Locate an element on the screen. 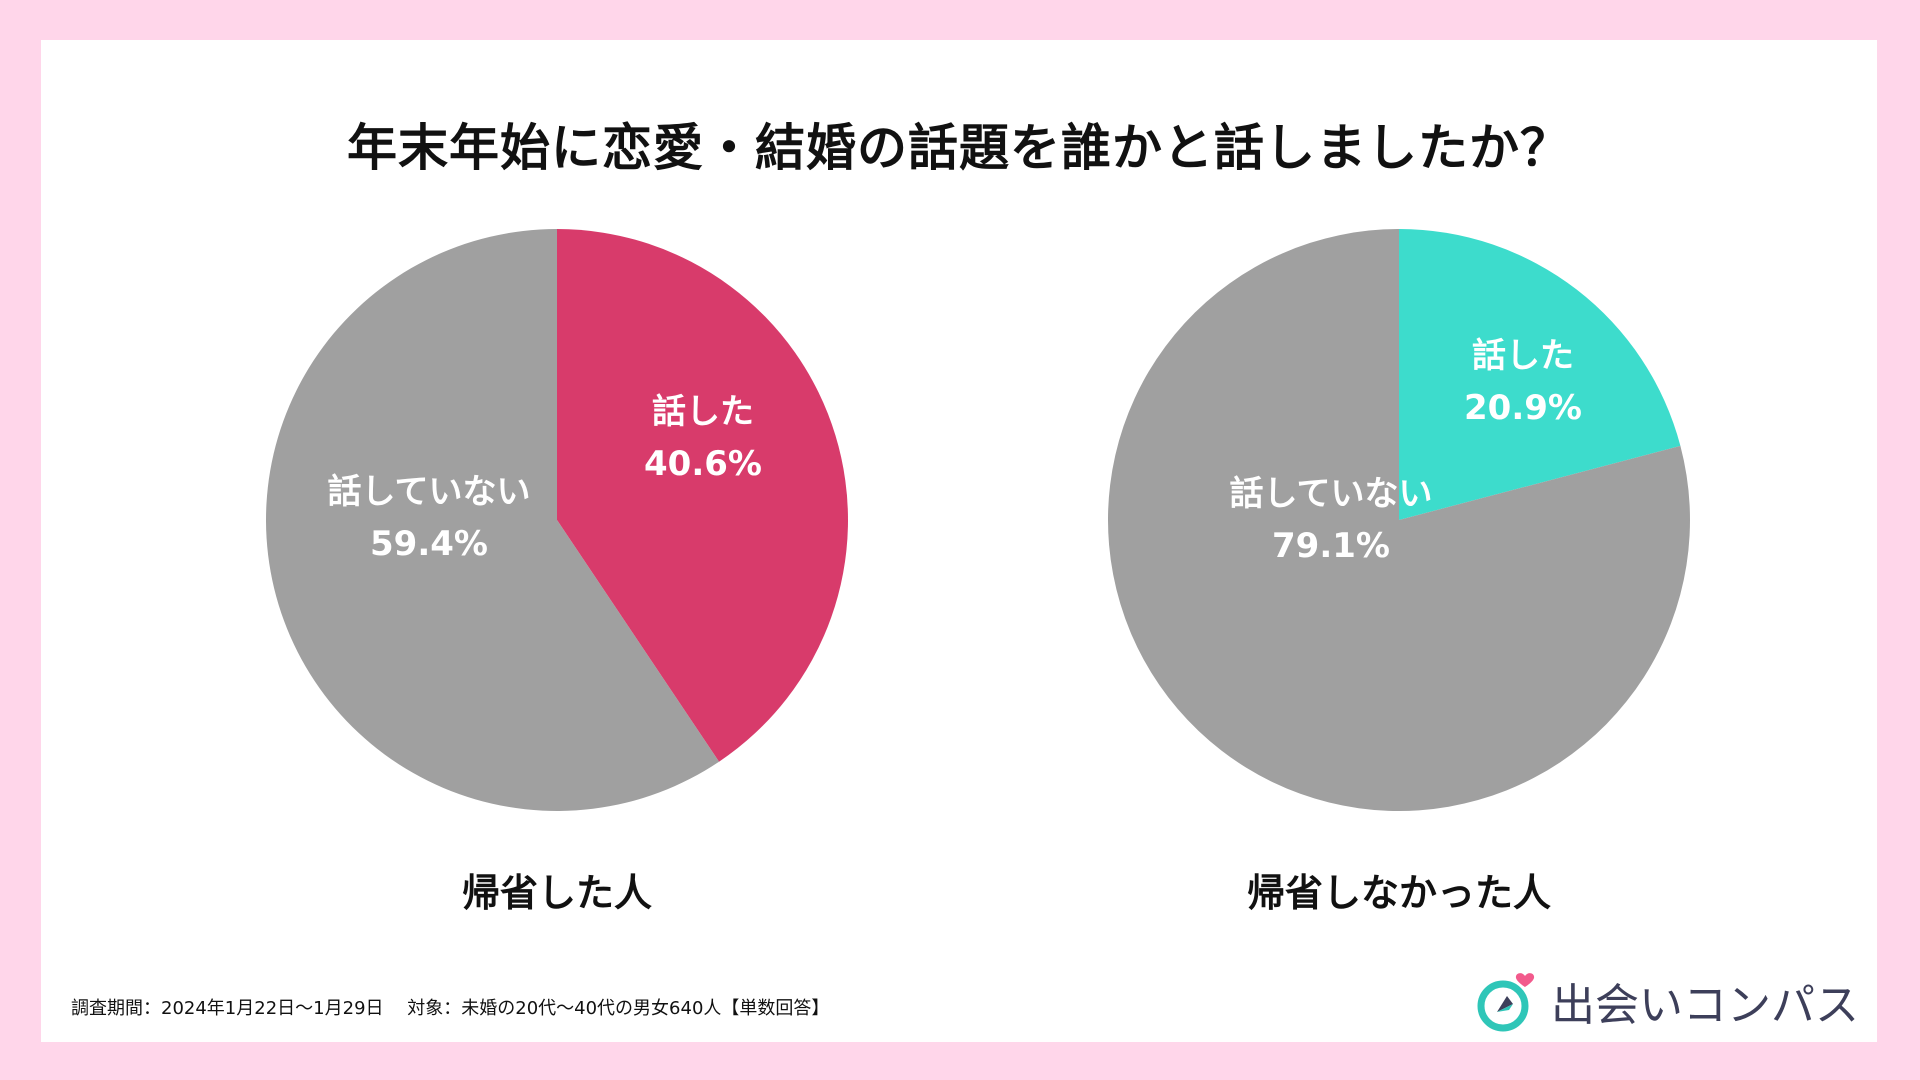 The image size is (1920, 1080). slice-label-not-talked: 話していない 79.1% is located at coordinates (1331, 520).